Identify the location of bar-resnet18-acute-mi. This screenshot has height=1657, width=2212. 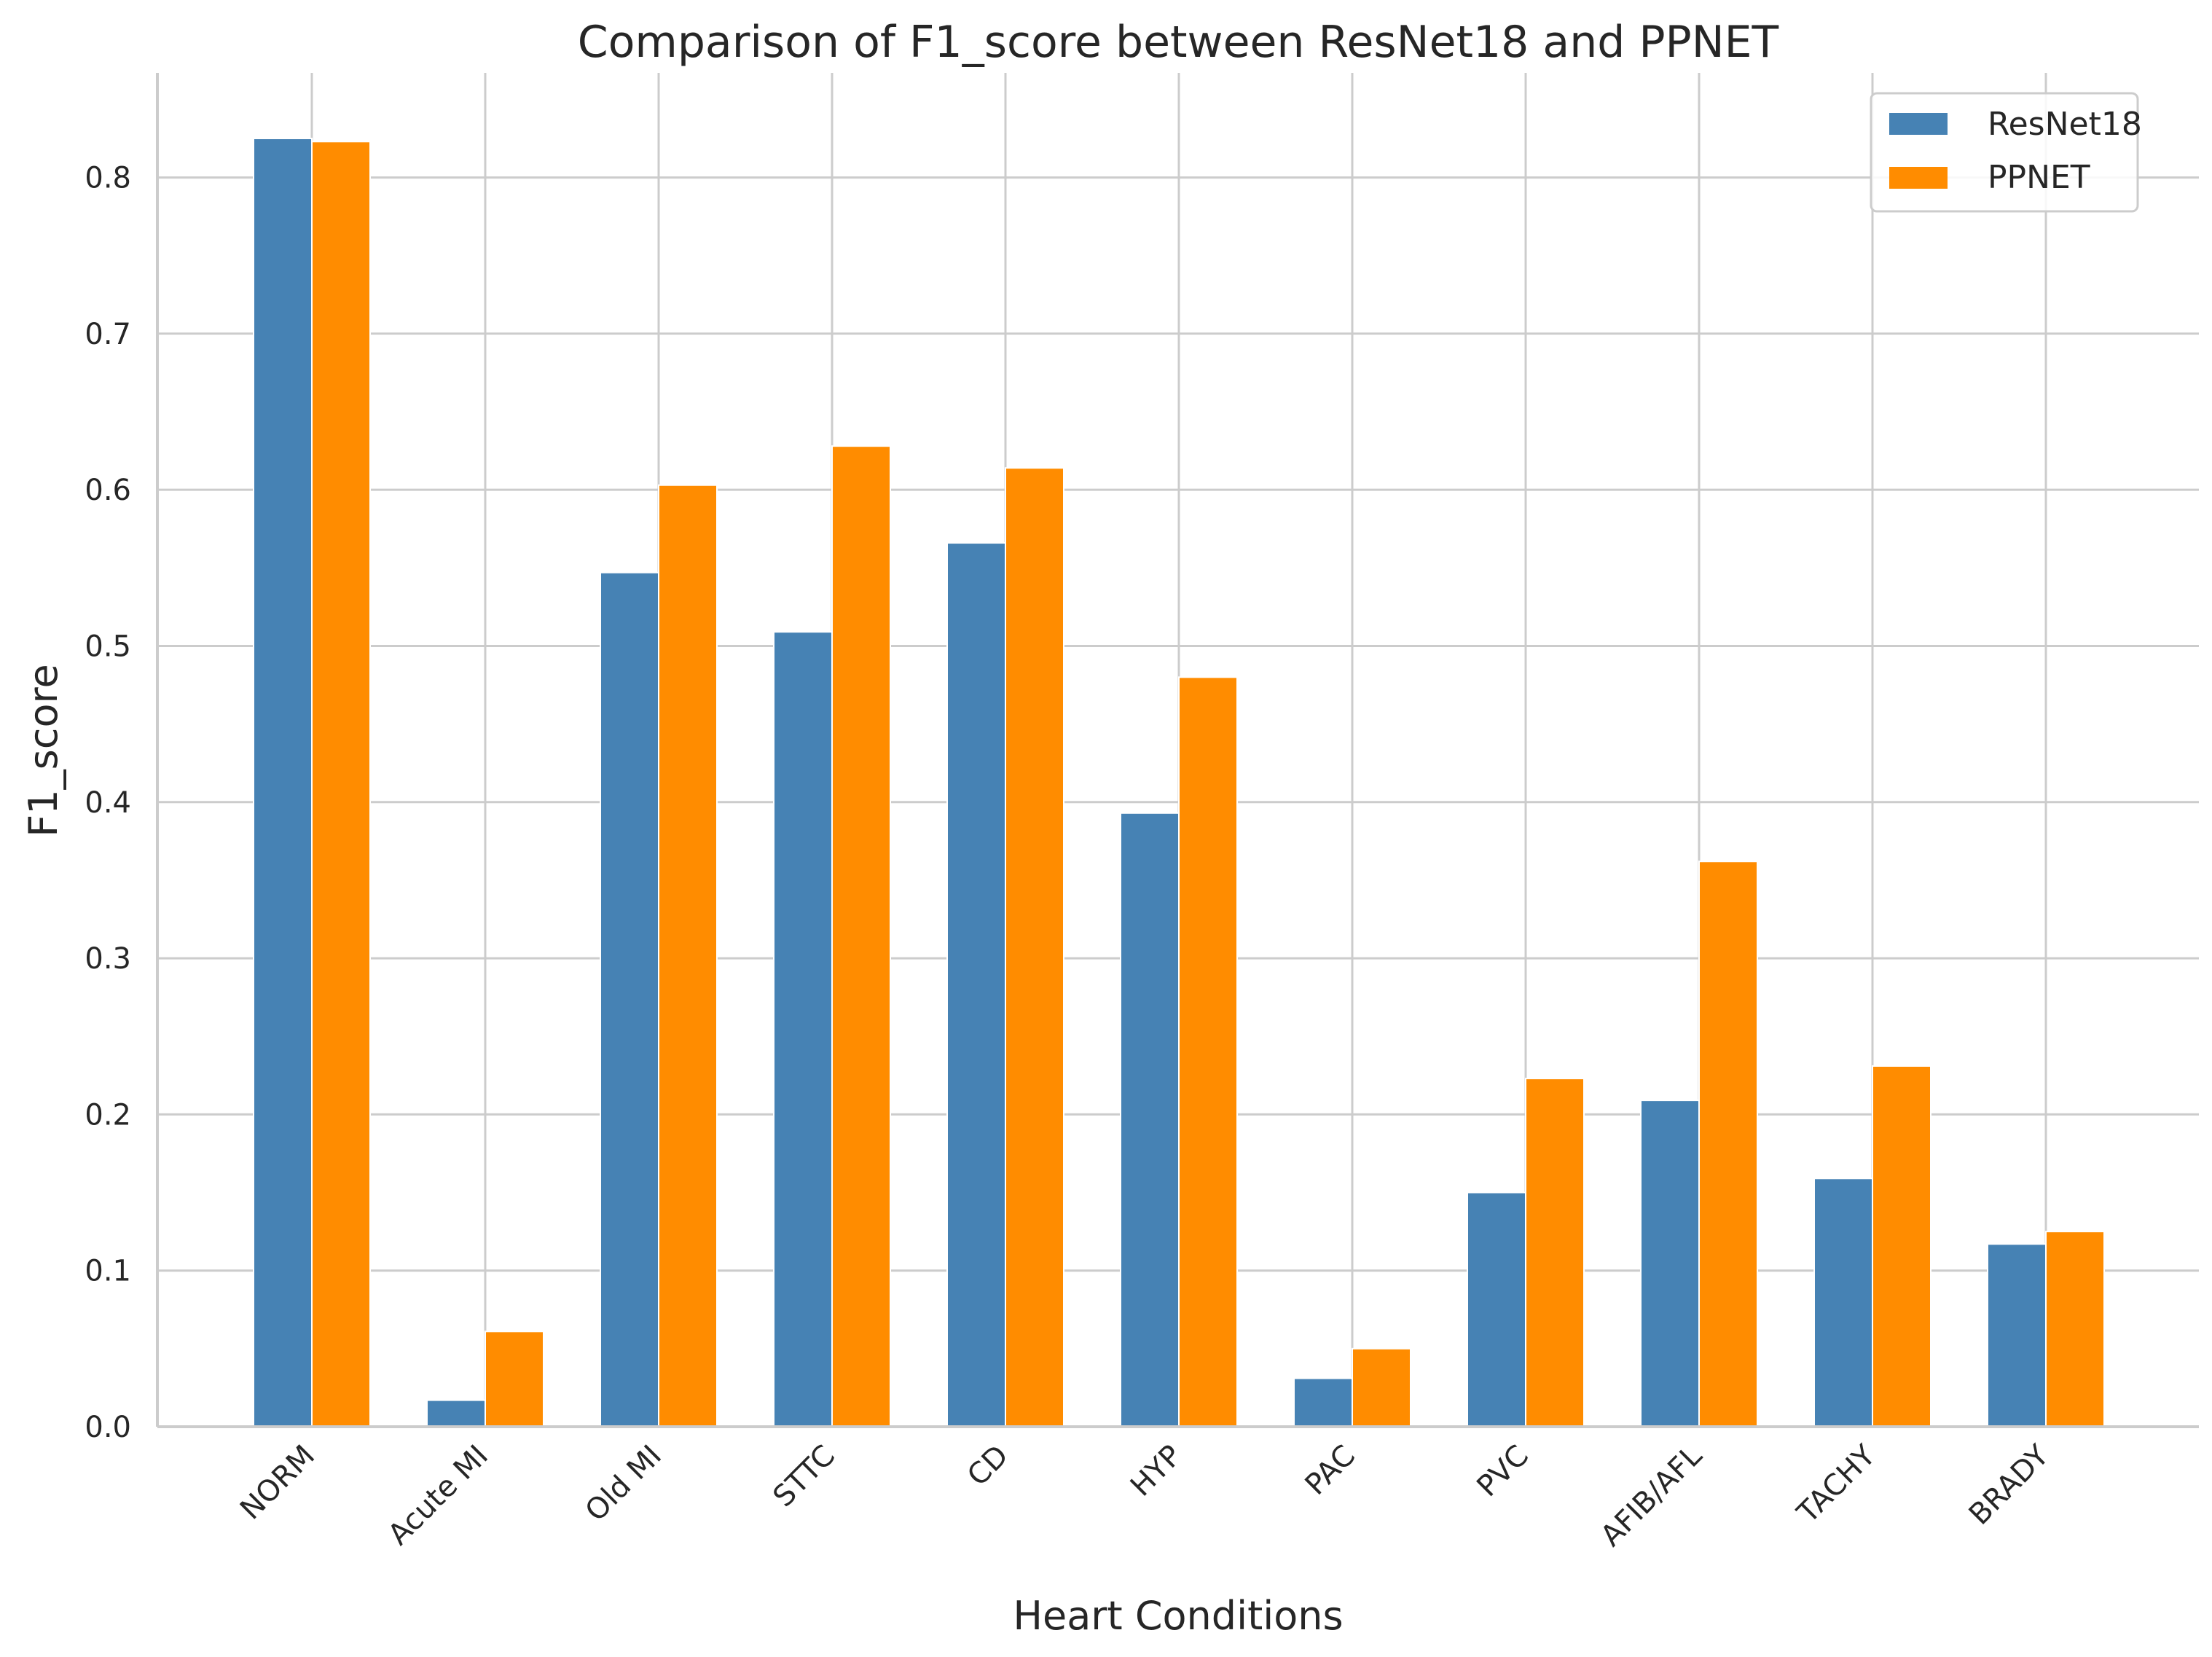
(456, 1413).